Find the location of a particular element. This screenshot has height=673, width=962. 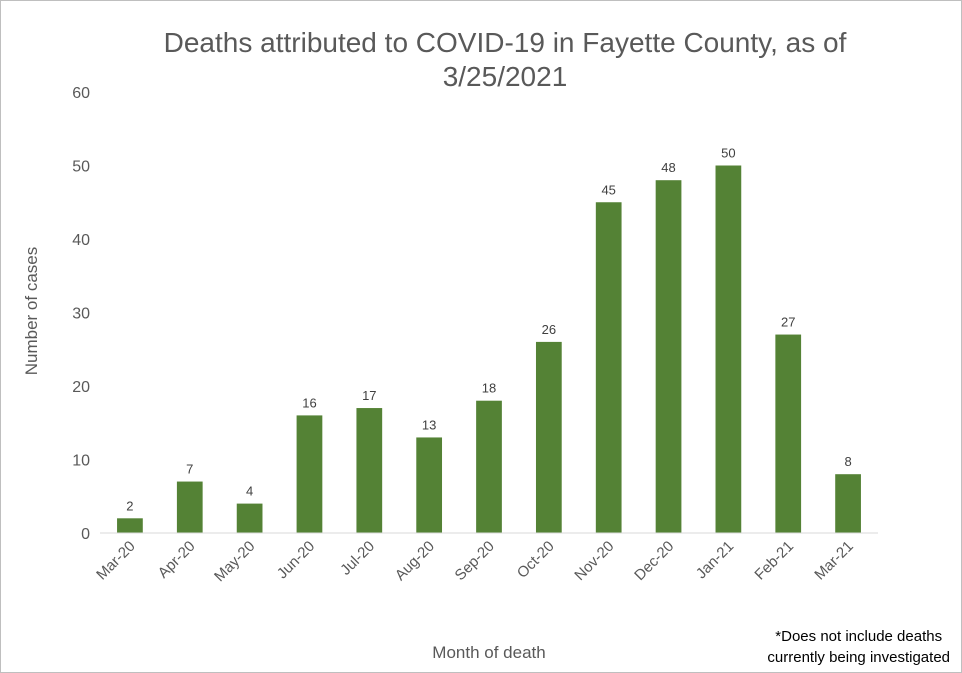

x-tick-label: Apr-20 is located at coordinates (177, 560).